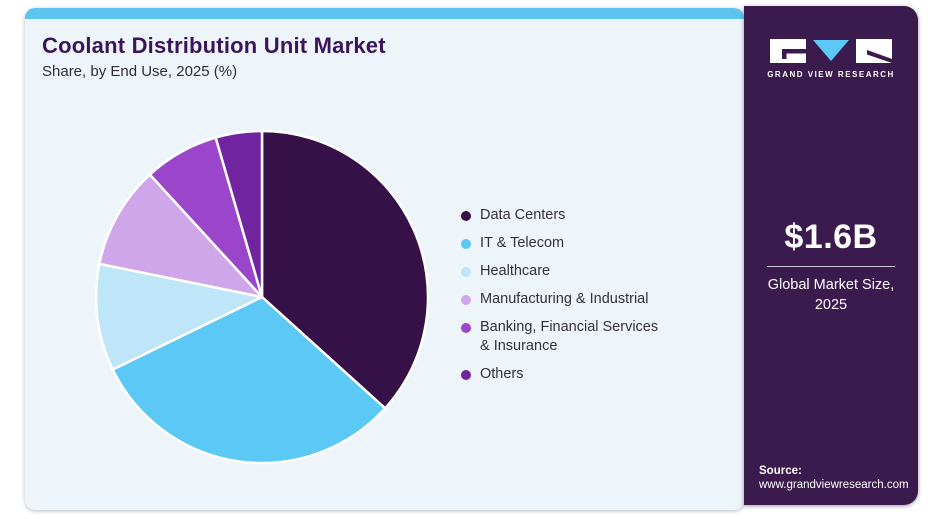  I want to click on legend-item: Banking, Financial Services & Insurance, so click(559, 337).